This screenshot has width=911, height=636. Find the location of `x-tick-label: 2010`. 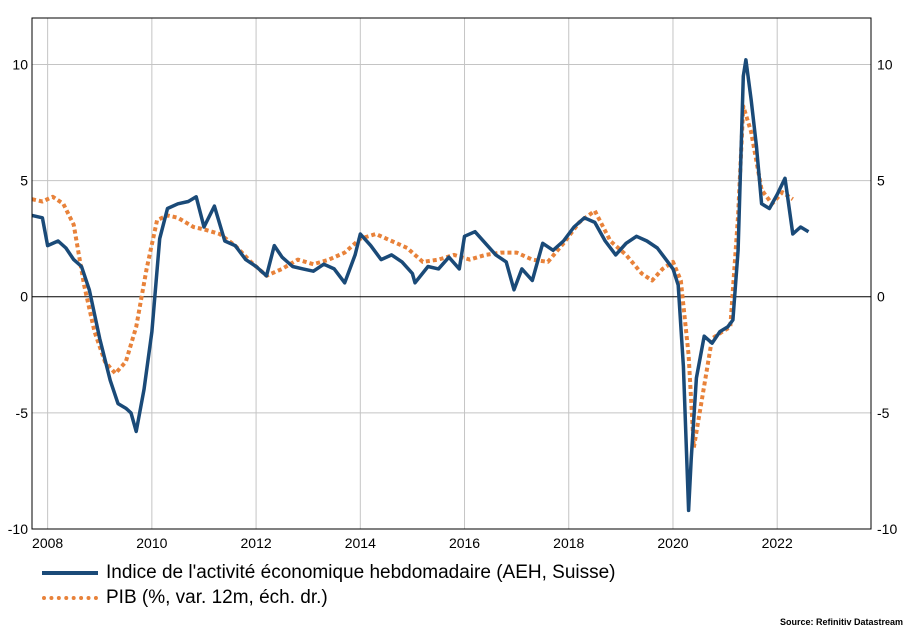

x-tick-label: 2010 is located at coordinates (151, 543).